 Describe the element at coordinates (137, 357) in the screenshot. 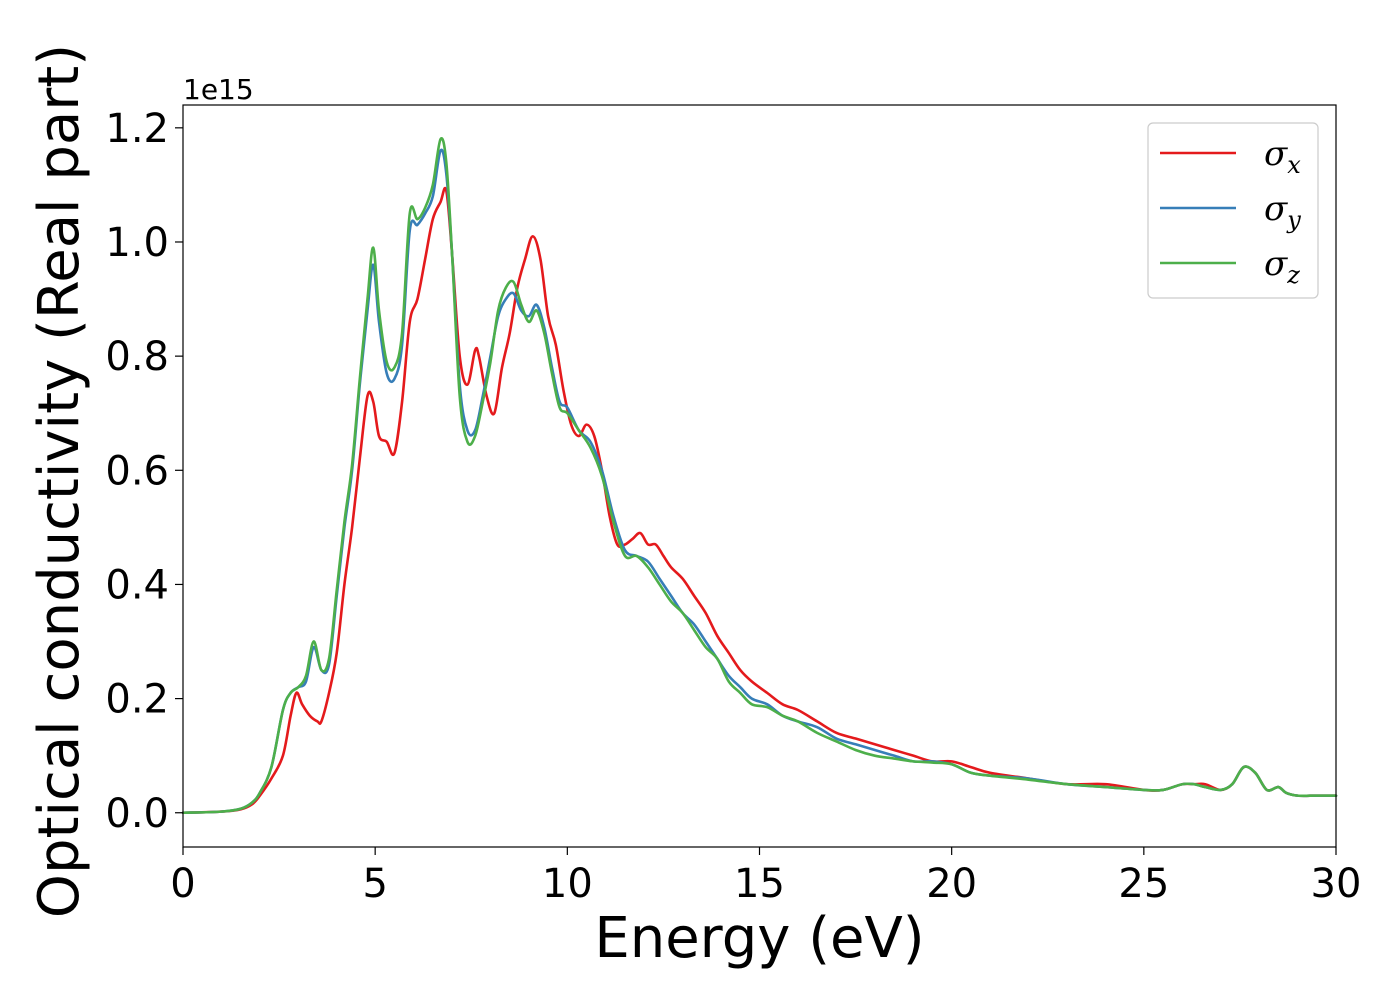

I see `y-tick-label: 0.8` at that location.